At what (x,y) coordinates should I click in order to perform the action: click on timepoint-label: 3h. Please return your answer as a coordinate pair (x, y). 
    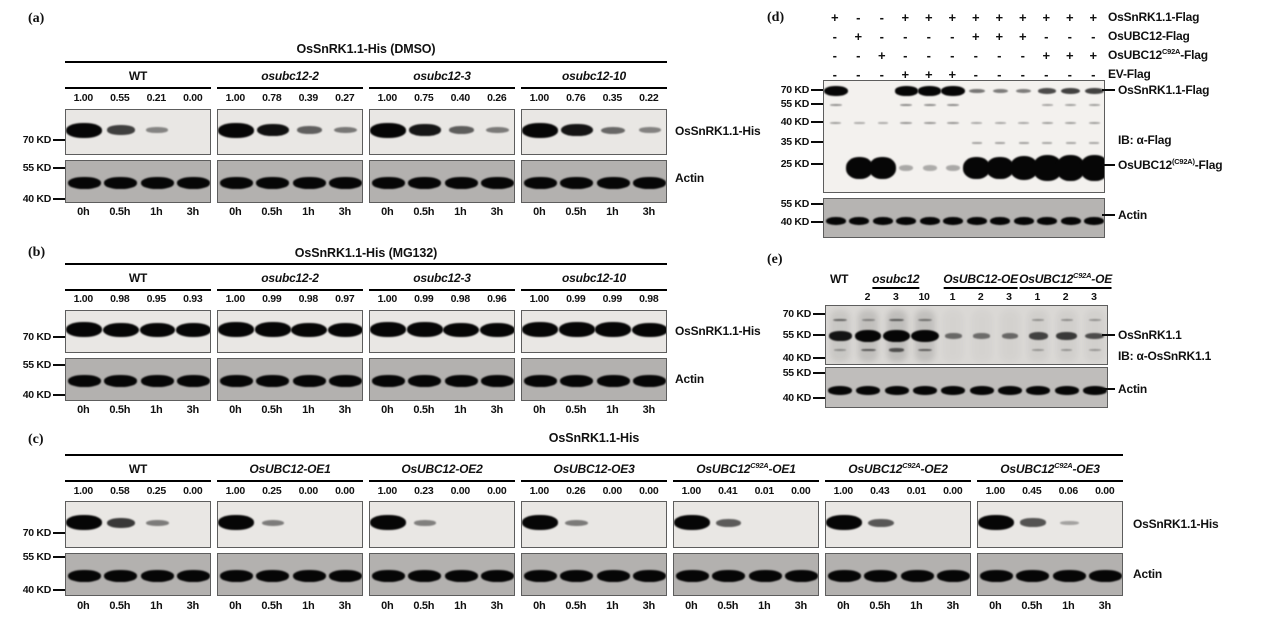
    Looking at the image, I should click on (497, 410).